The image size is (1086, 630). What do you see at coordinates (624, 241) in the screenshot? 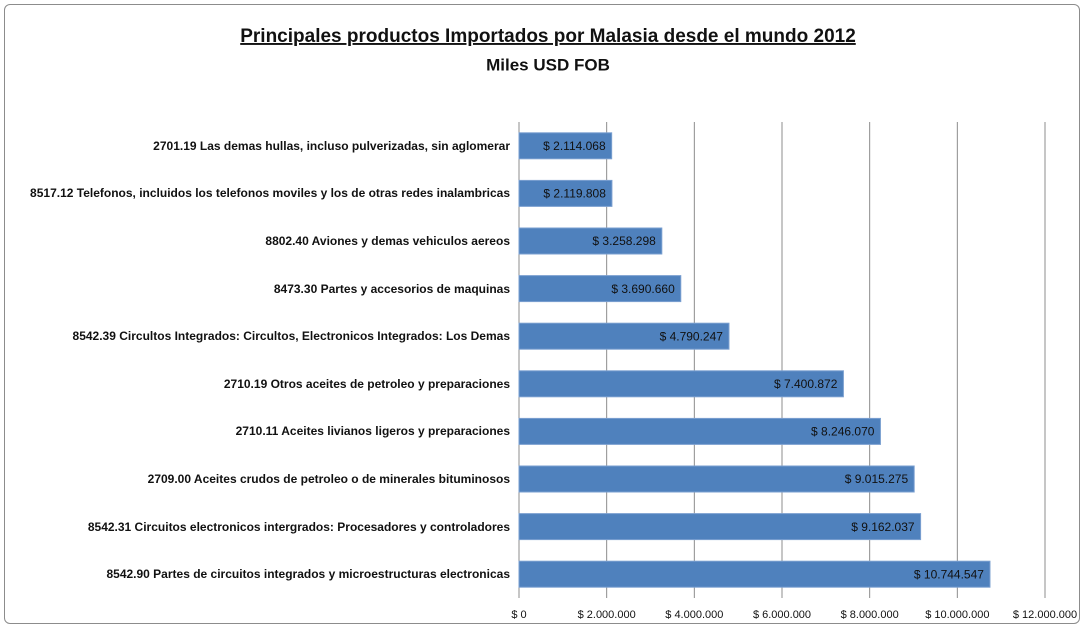
I see `value-label: $ 3.258.298` at bounding box center [624, 241].